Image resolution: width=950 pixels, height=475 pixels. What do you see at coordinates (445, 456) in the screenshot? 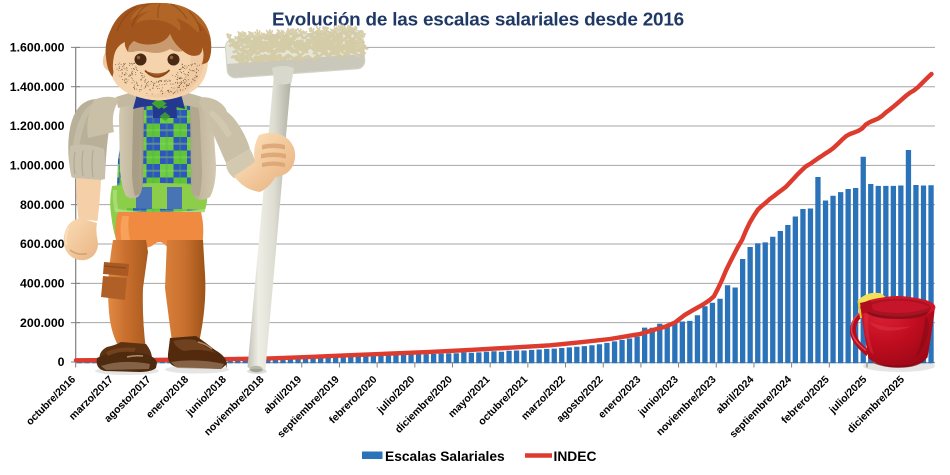
I see `svg-text: Escalas Salariales` at bounding box center [445, 456].